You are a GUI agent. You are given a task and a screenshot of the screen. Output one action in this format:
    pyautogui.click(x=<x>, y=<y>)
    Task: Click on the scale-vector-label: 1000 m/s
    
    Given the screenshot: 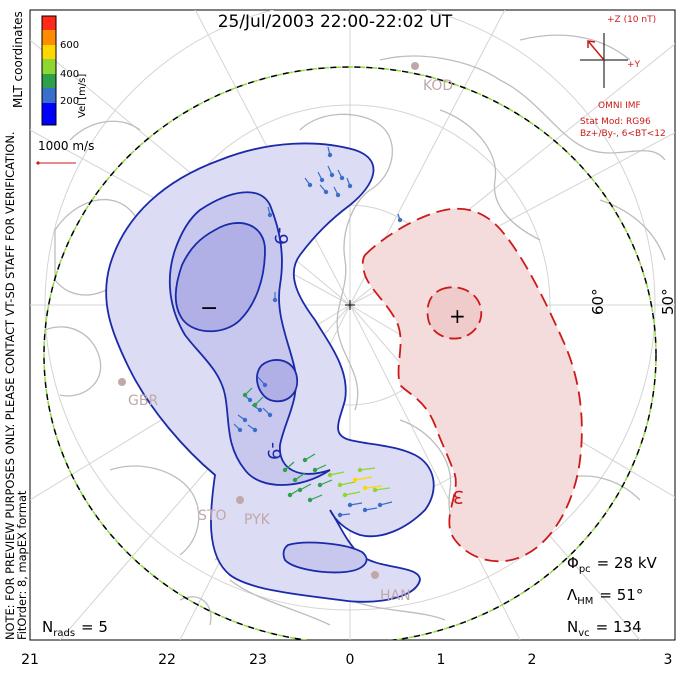 What is the action you would take?
    pyautogui.click(x=66, y=146)
    